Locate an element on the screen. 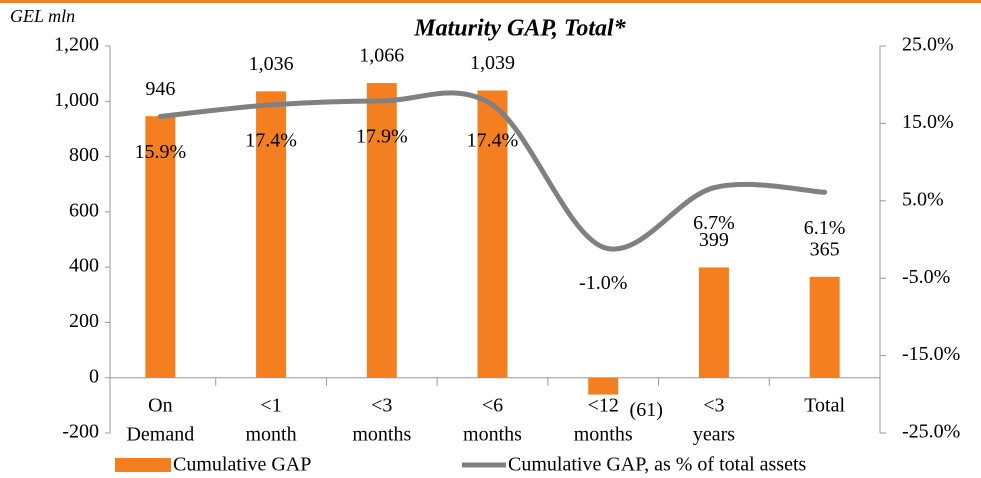 Image resolution: width=981 pixels, height=478 pixels. x-tick-label: <6 months is located at coordinates (492, 419).